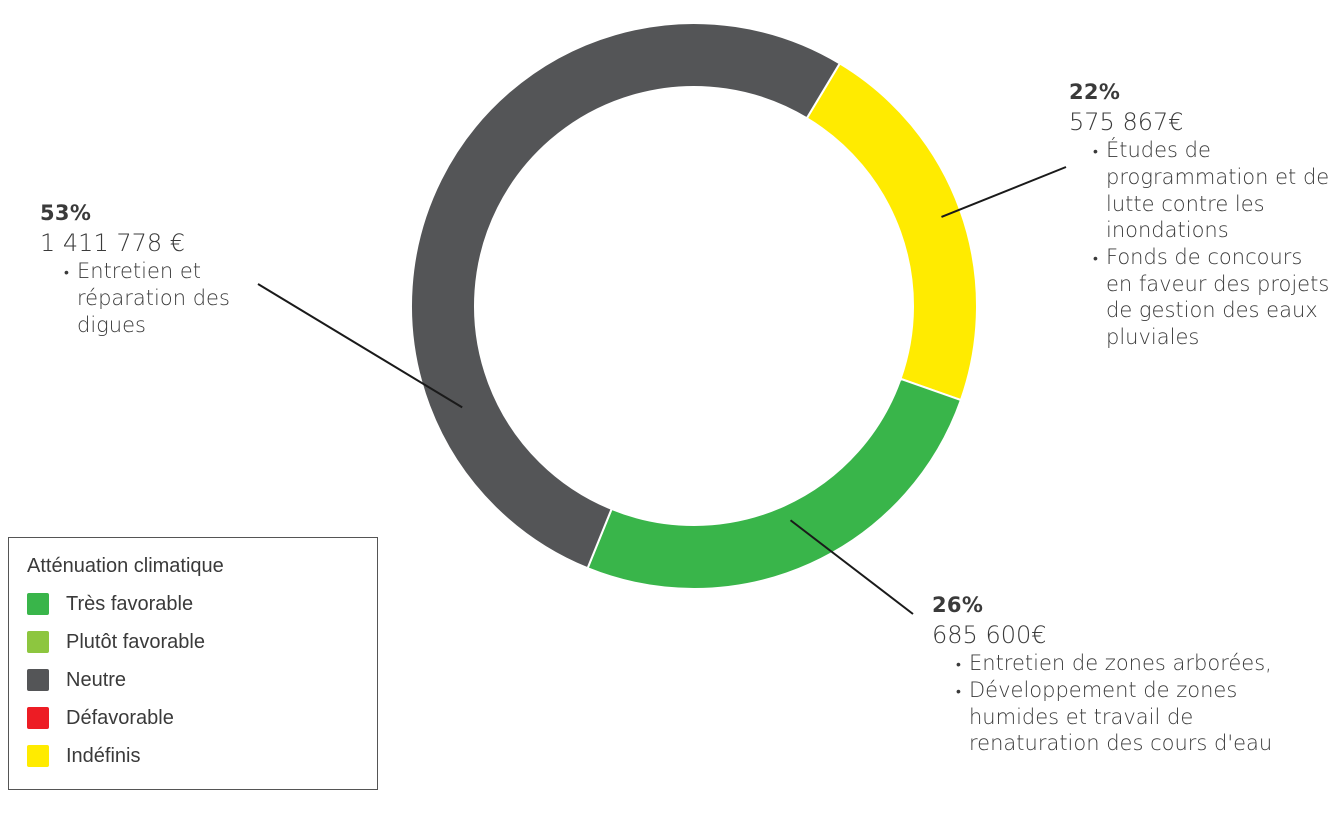  Describe the element at coordinates (202, 718) in the screenshot. I see `legend-item-unfavorable: Défavorable` at that location.